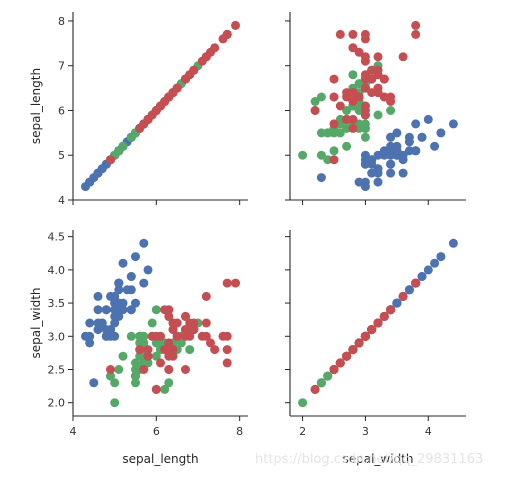  Describe the element at coordinates (36, 106) in the screenshot. I see `y-axis-label: sepal_length` at that location.